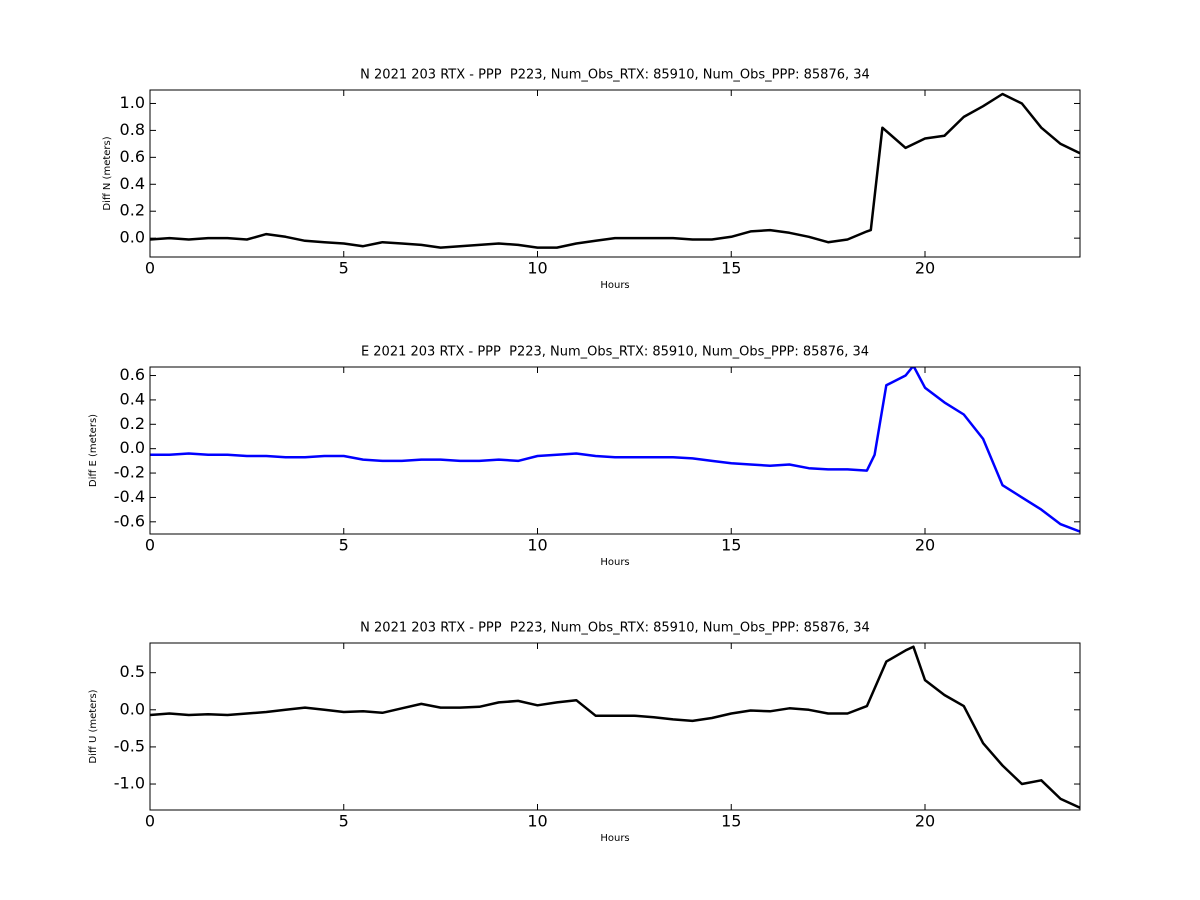  Describe the element at coordinates (129, 745) in the screenshot. I see `y-tick-label: -0.5` at that location.